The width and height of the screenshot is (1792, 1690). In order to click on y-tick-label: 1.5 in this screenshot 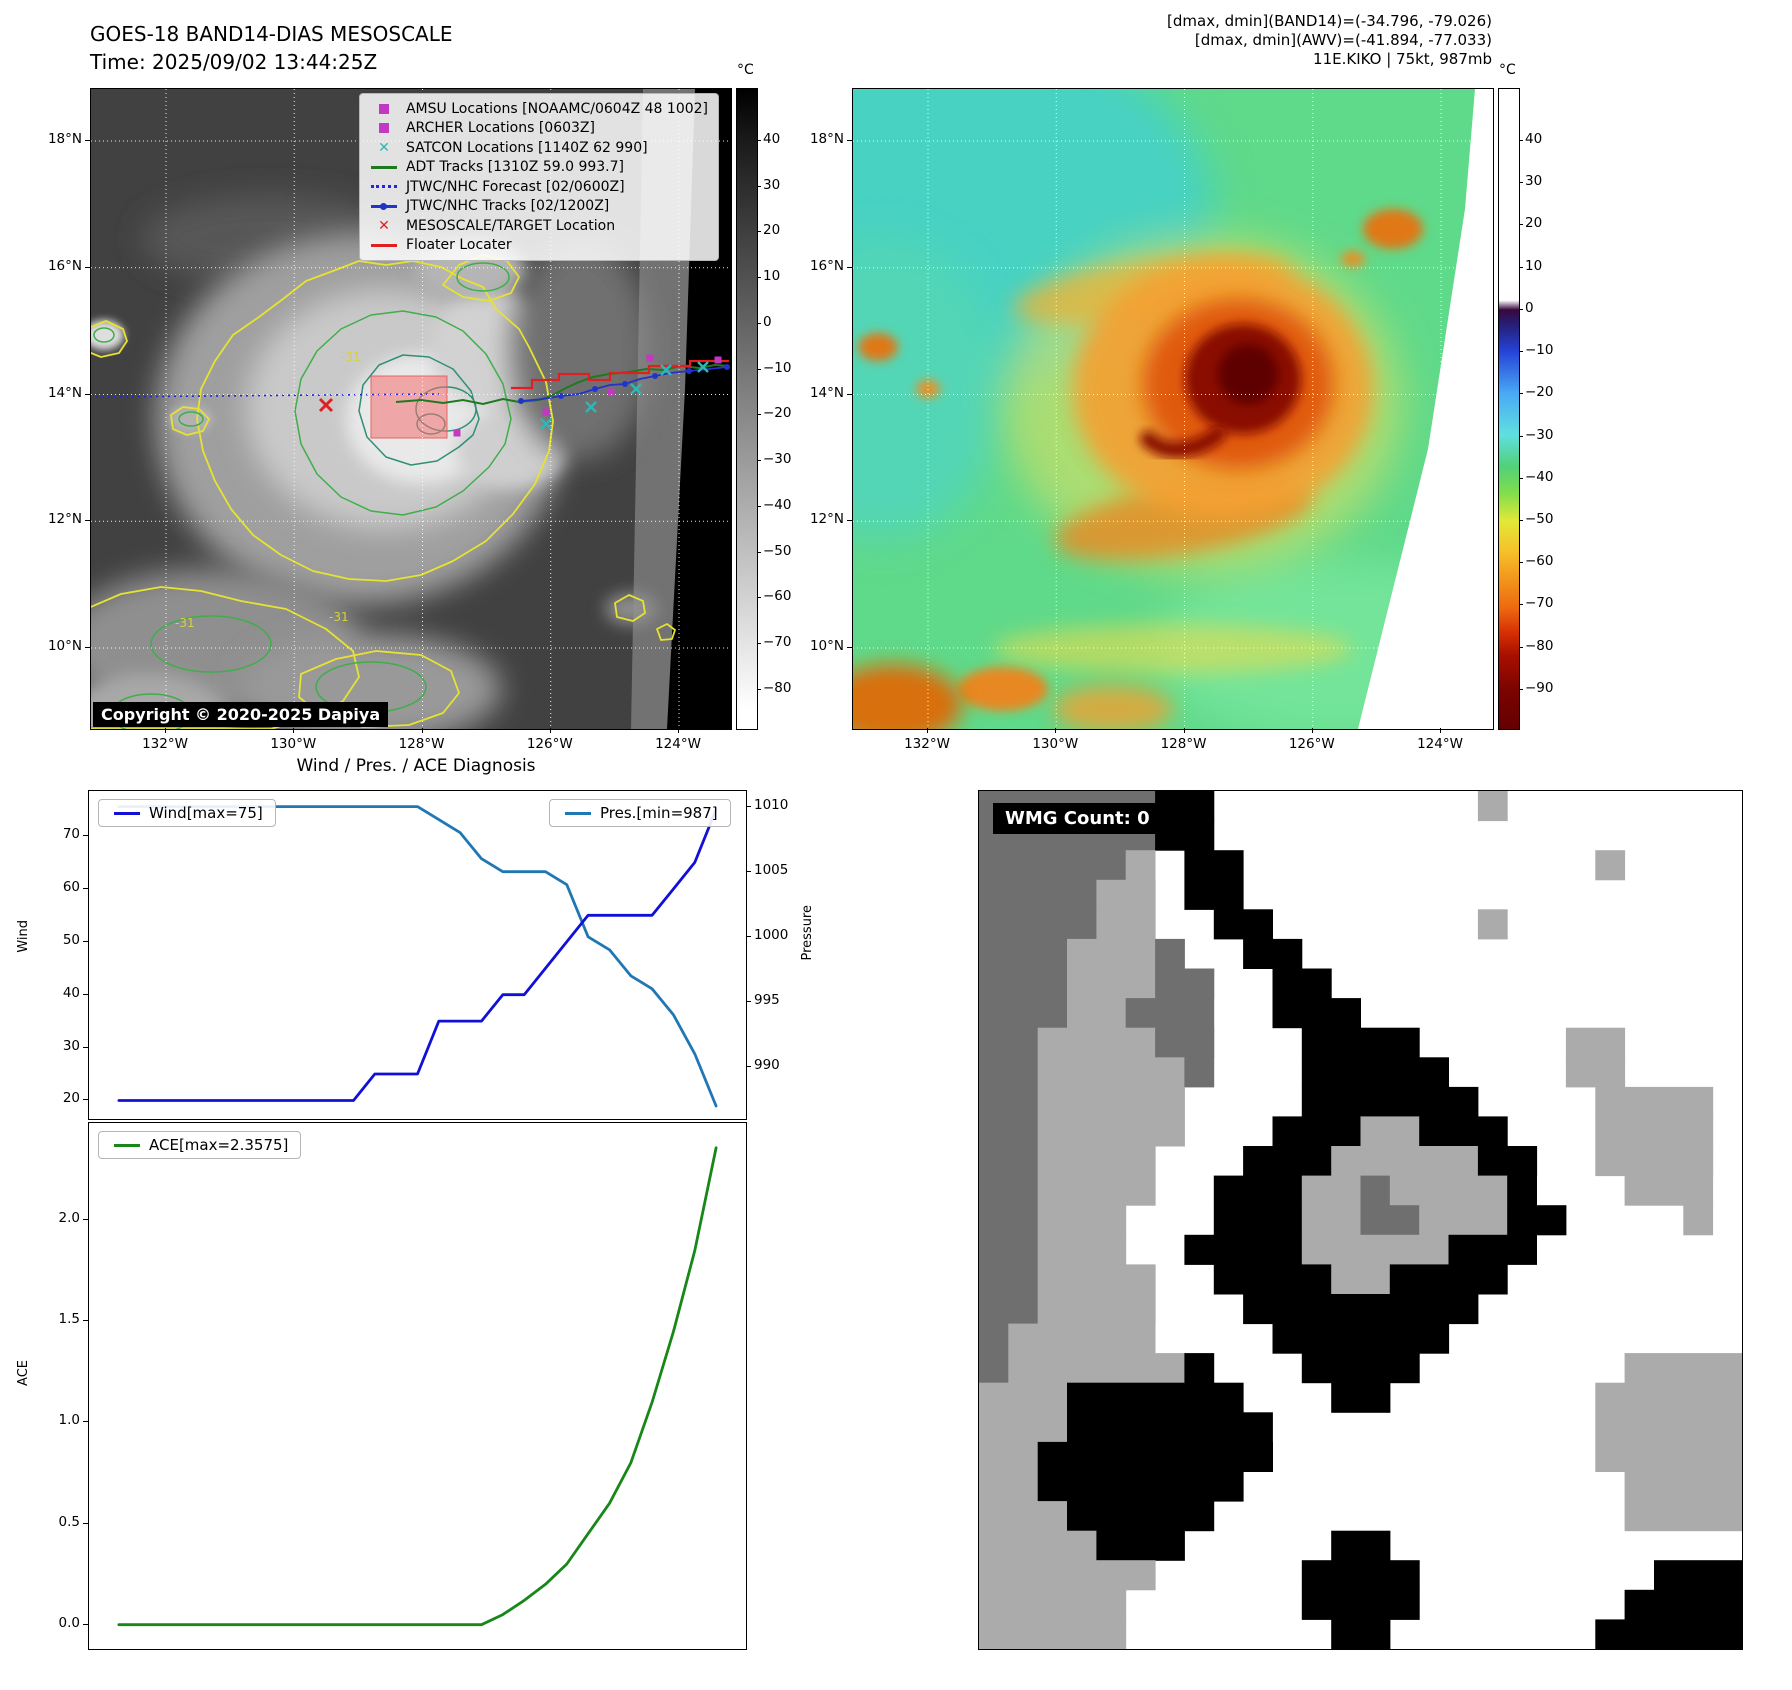, I will do `click(69, 1319)`.